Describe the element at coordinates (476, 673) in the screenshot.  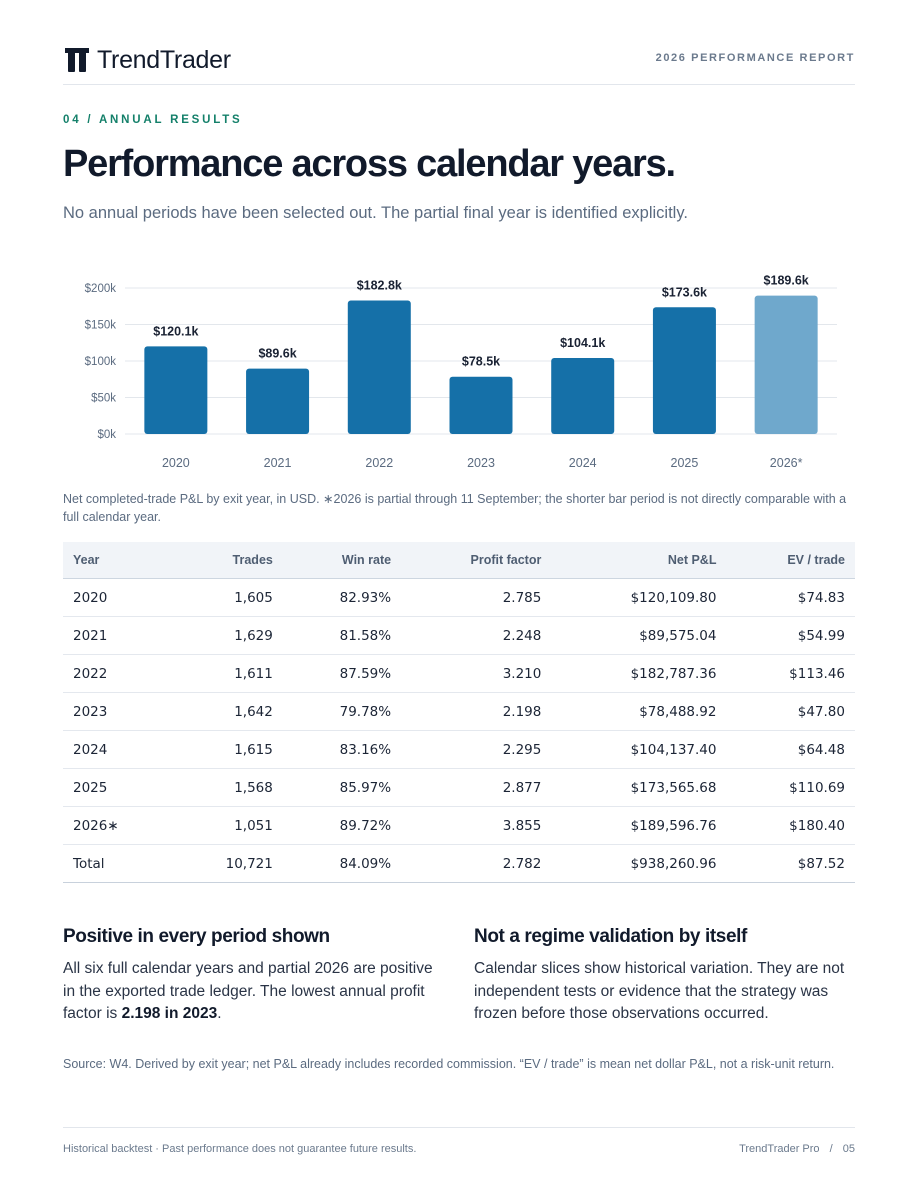
I see `cell-profit-factor: 3.210` at that location.